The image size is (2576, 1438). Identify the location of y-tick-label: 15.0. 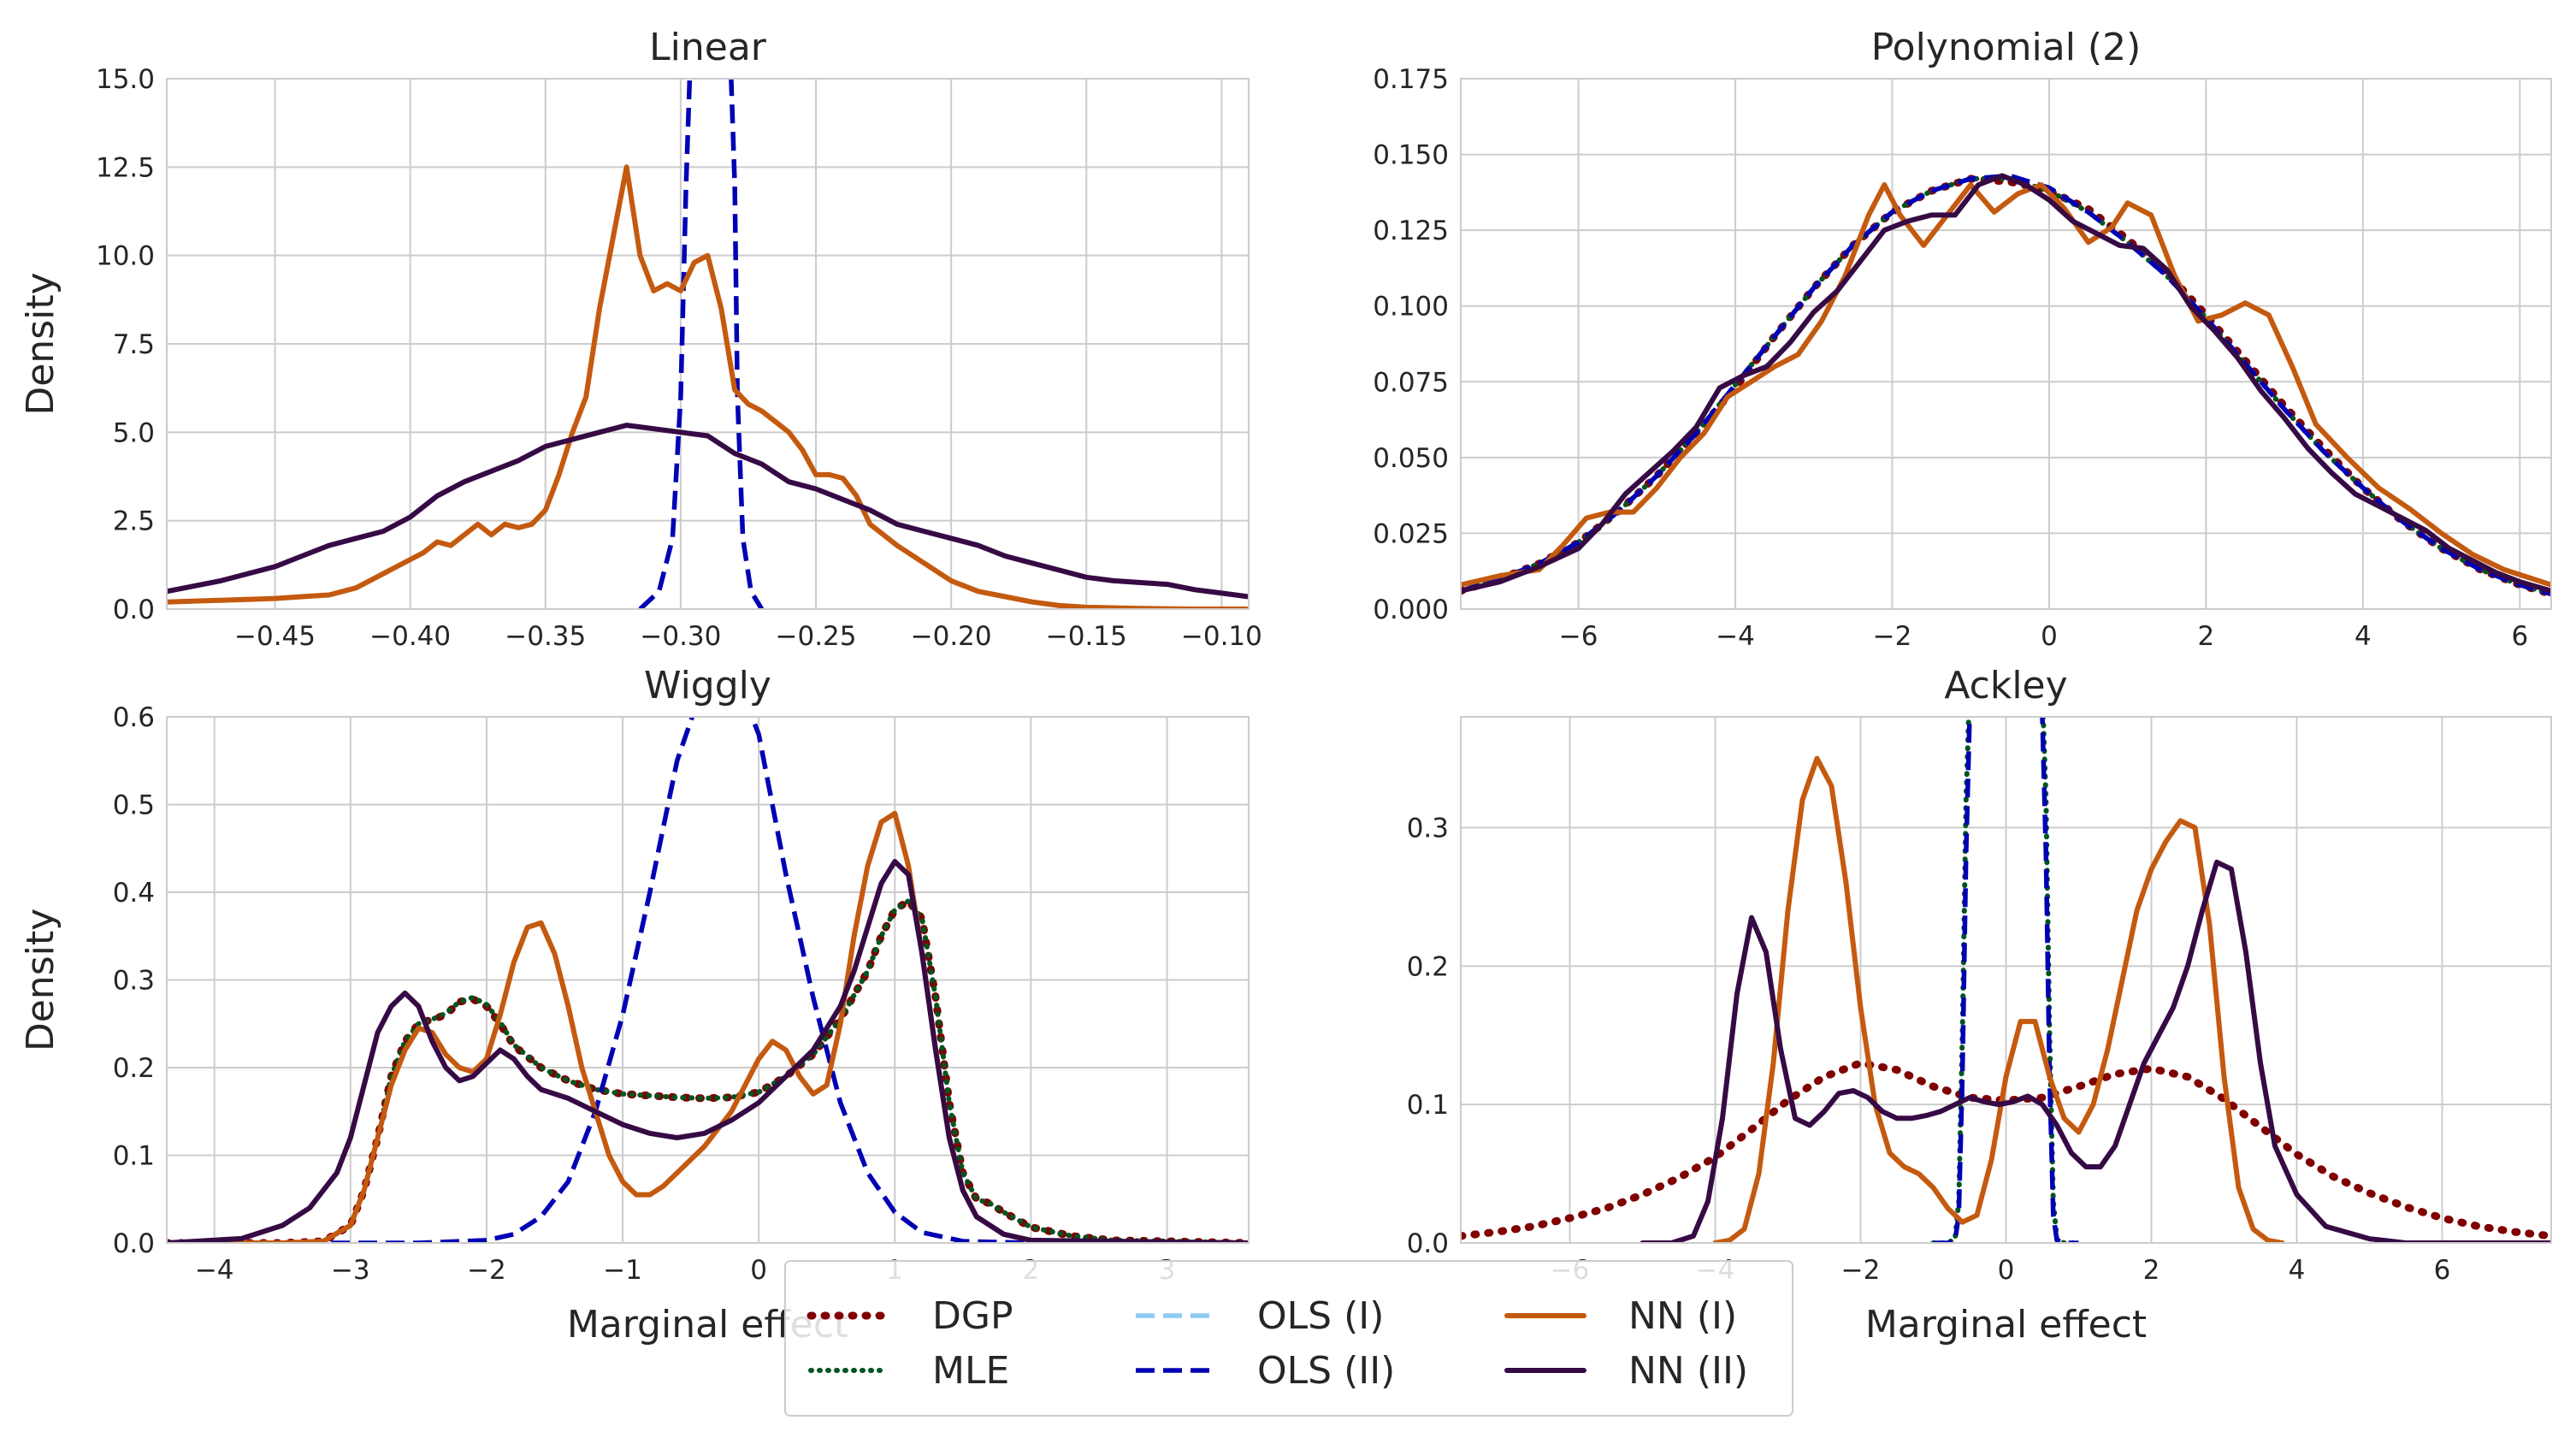
(125, 79).